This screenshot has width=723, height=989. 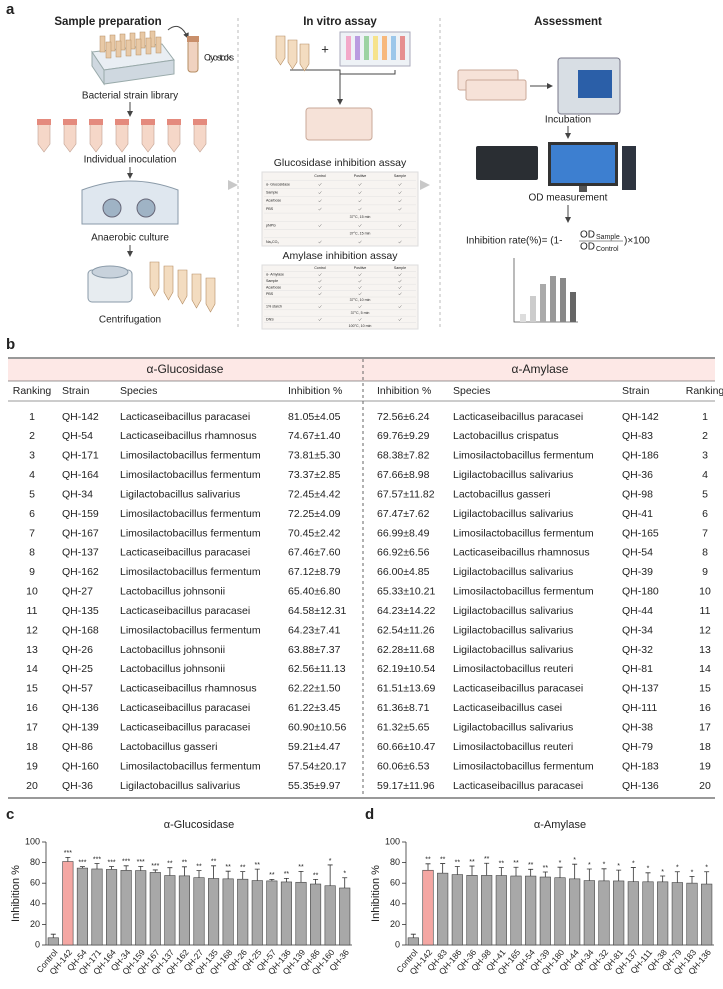 I want to click on mini-step: 100°C, 10 min, so click(x=360, y=326).